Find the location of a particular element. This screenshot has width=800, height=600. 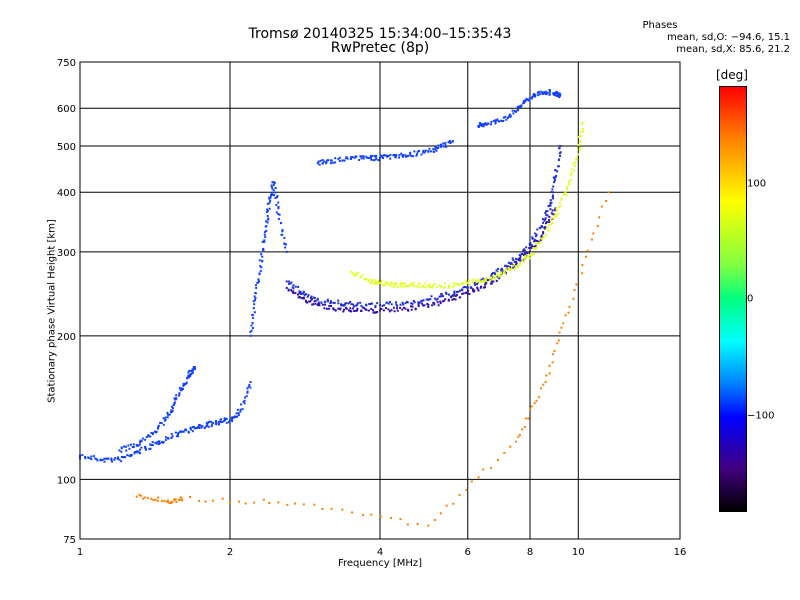

y-tick-label: 300 is located at coordinates (66, 253).